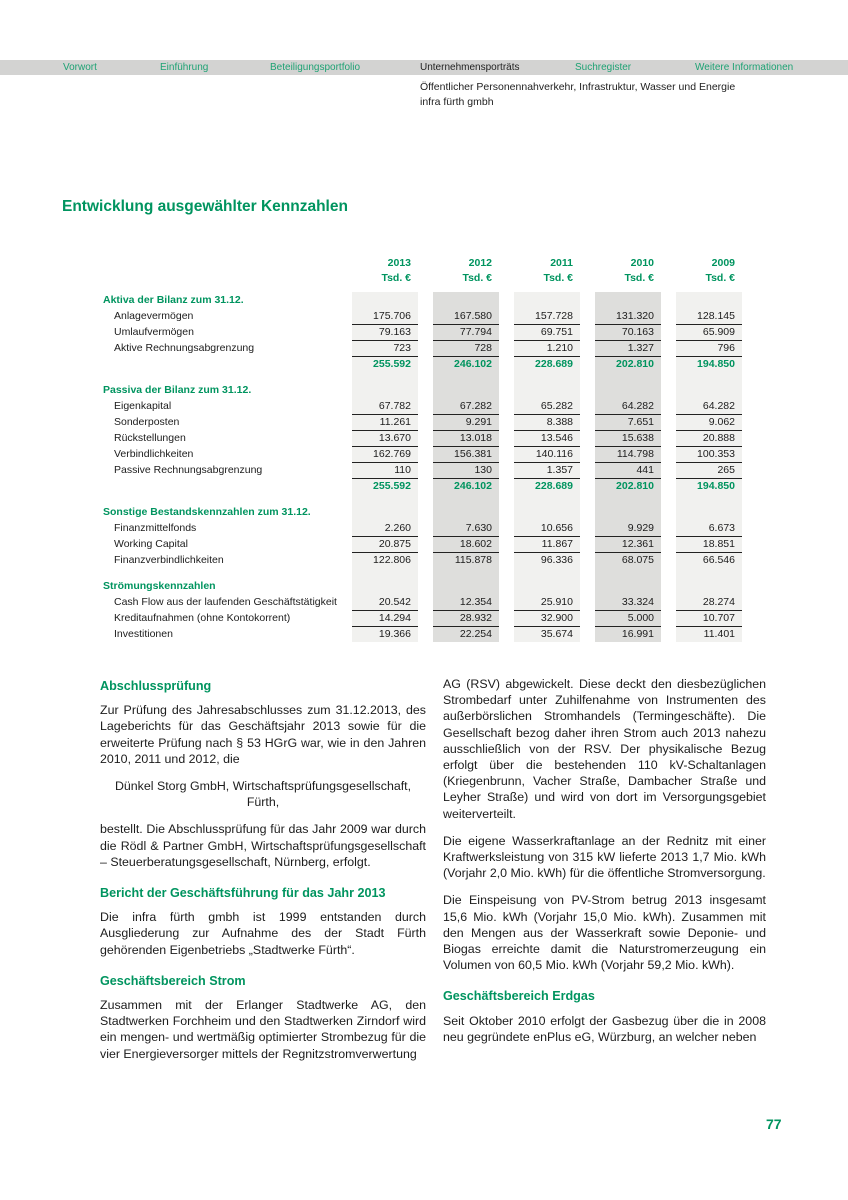 The height and width of the screenshot is (1200, 848). I want to click on cell-value: 100.353, so click(709, 454).